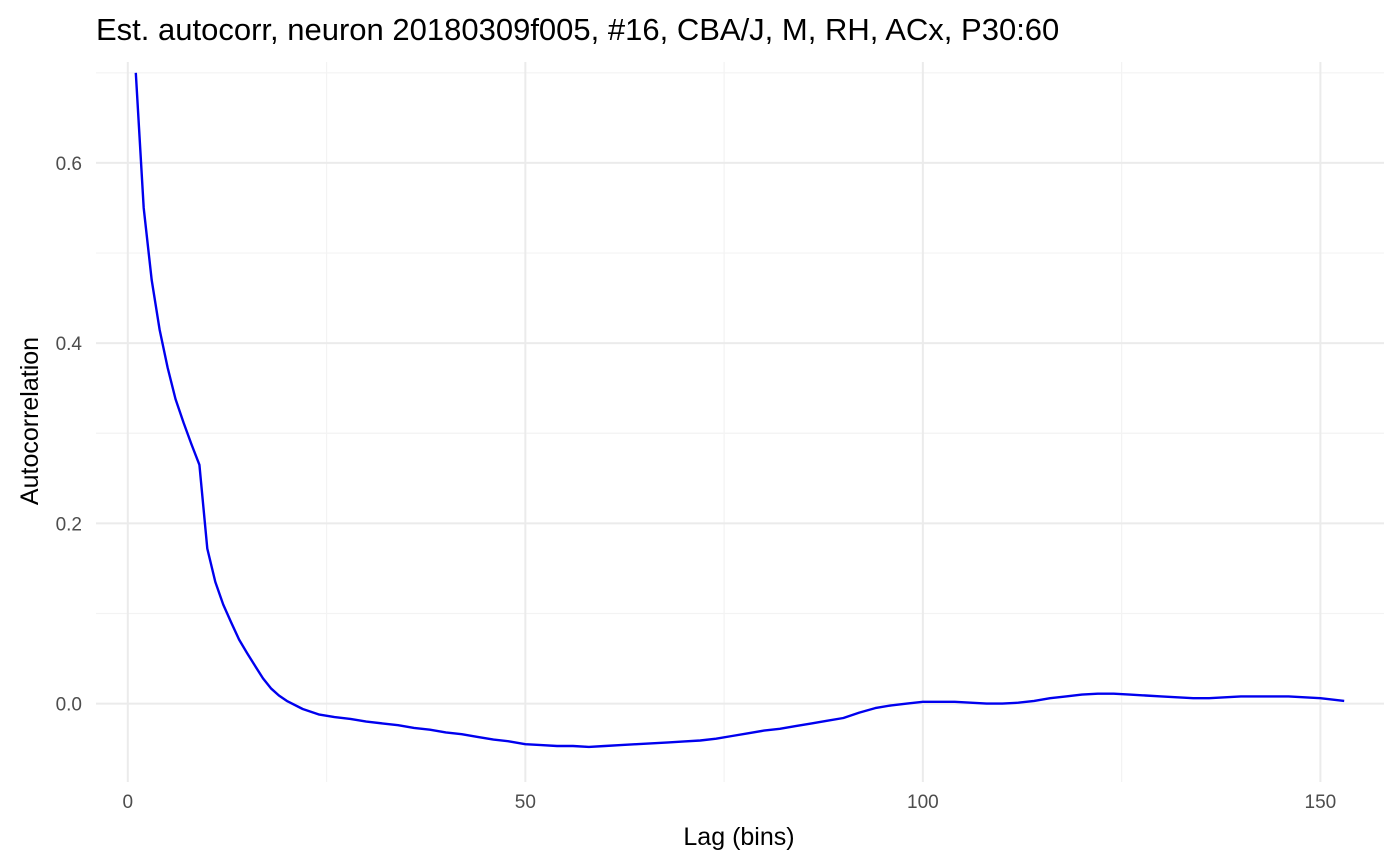 The height and width of the screenshot is (865, 1400). Describe the element at coordinates (128, 802) in the screenshot. I see `x-tick-label: 0` at that location.